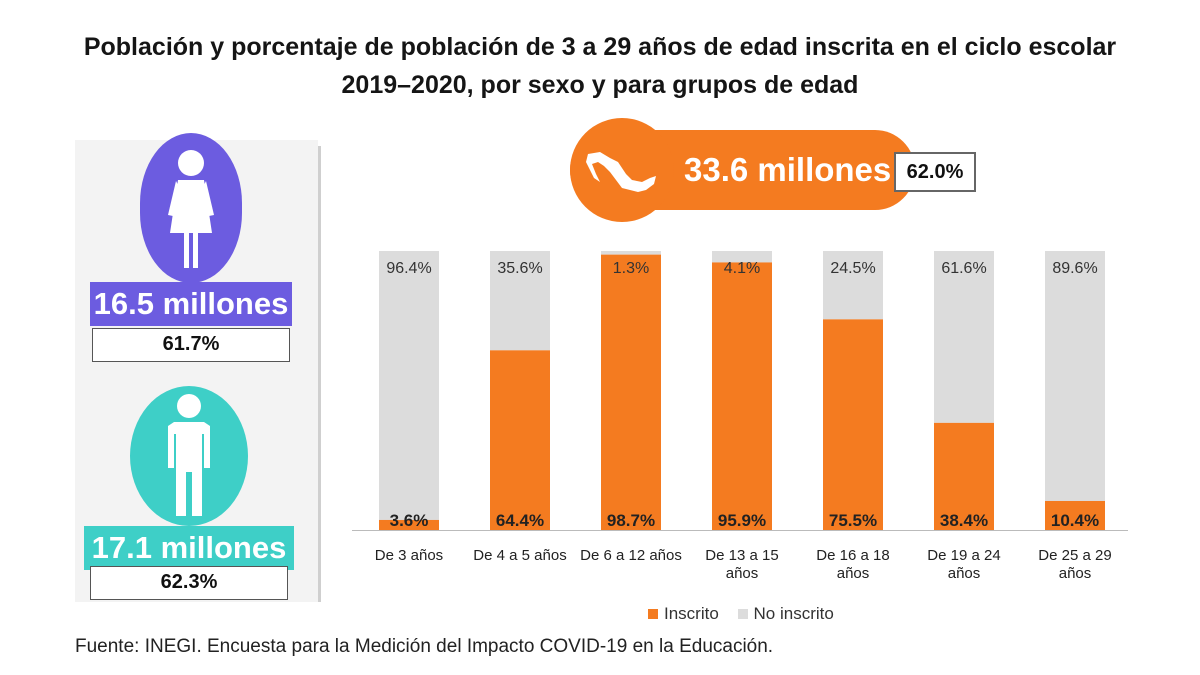 The height and width of the screenshot is (675, 1200). What do you see at coordinates (631, 520) in the screenshot?
I see `label-inscrito: 98.7%` at bounding box center [631, 520].